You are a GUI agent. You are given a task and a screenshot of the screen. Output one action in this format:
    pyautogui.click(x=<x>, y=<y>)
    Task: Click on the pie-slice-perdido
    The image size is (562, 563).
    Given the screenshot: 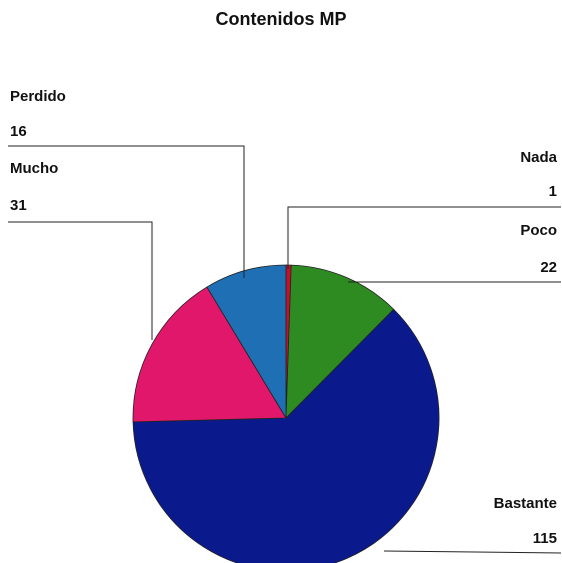 What is the action you would take?
    pyautogui.click(x=246, y=342)
    